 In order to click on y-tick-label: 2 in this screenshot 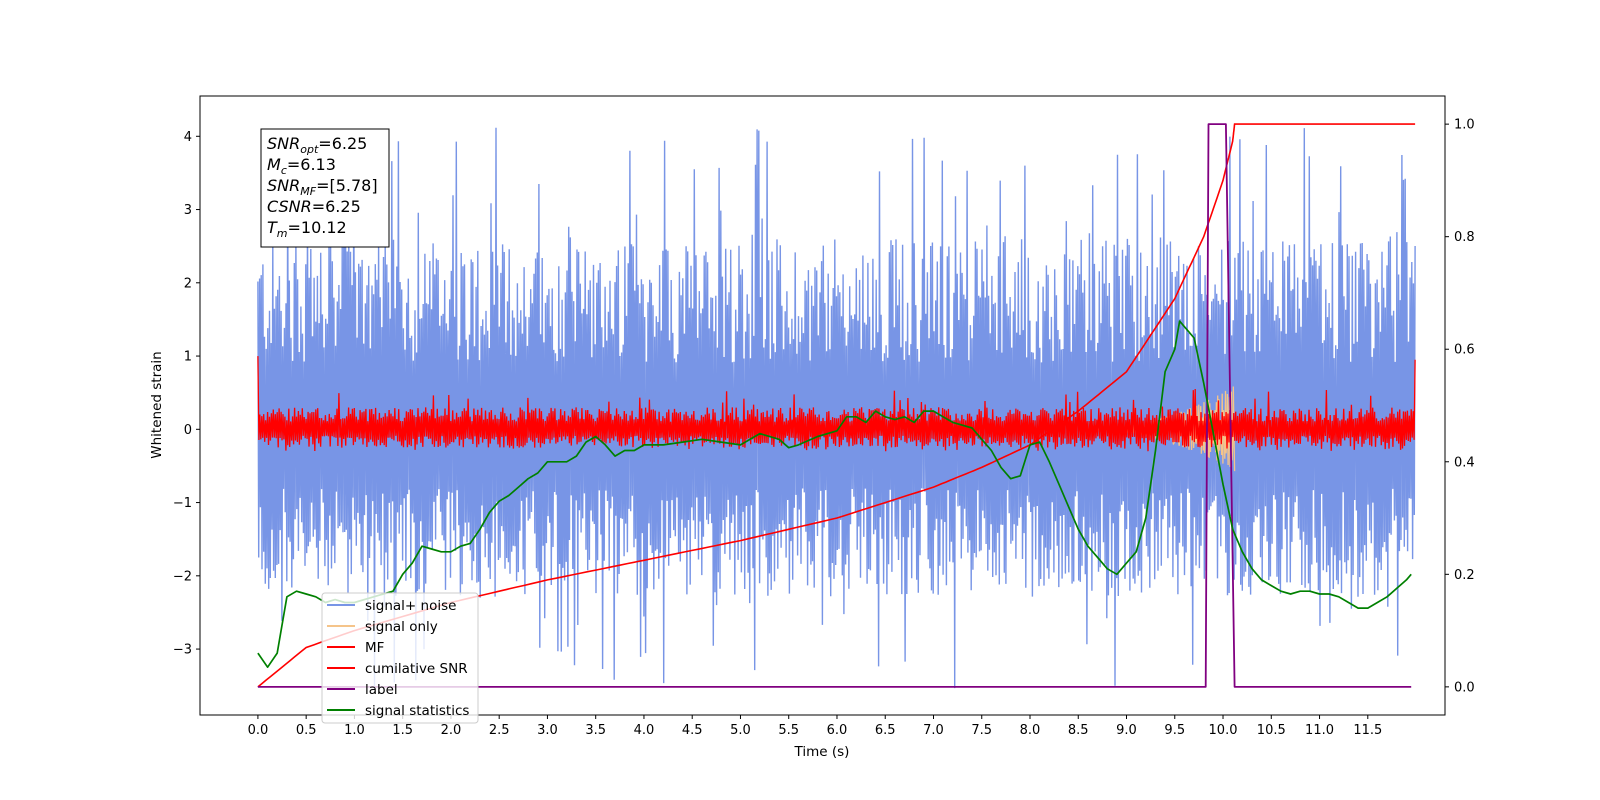, I will do `click(188, 283)`.